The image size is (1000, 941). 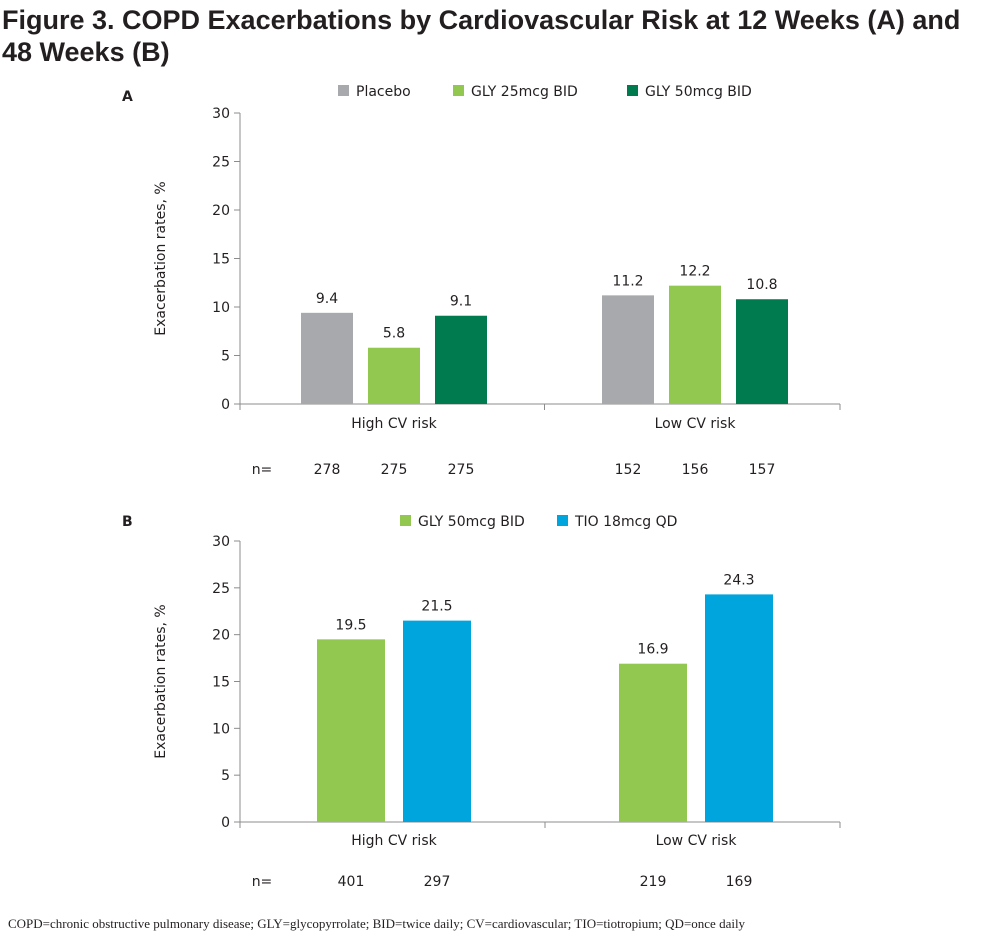 What do you see at coordinates (327, 299) in the screenshot?
I see `bar-value-label: 9.4` at bounding box center [327, 299].